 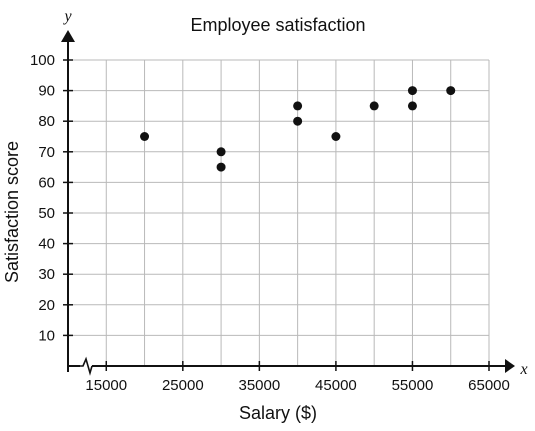 I want to click on x-axis-title: Salary ($), so click(x=278, y=413).